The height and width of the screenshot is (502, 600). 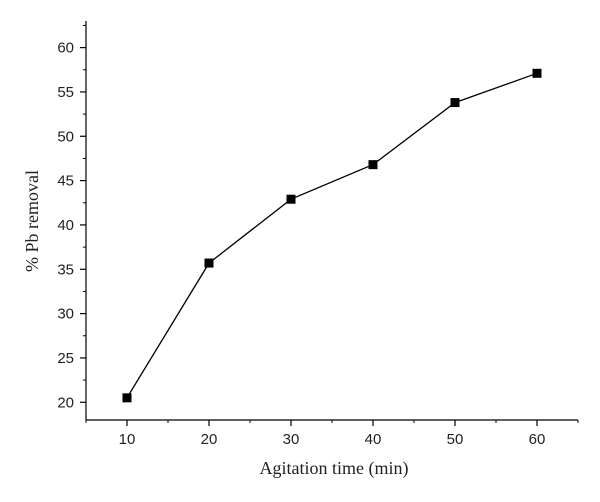 What do you see at coordinates (537, 439) in the screenshot?
I see `x-tick-label: 60` at bounding box center [537, 439].